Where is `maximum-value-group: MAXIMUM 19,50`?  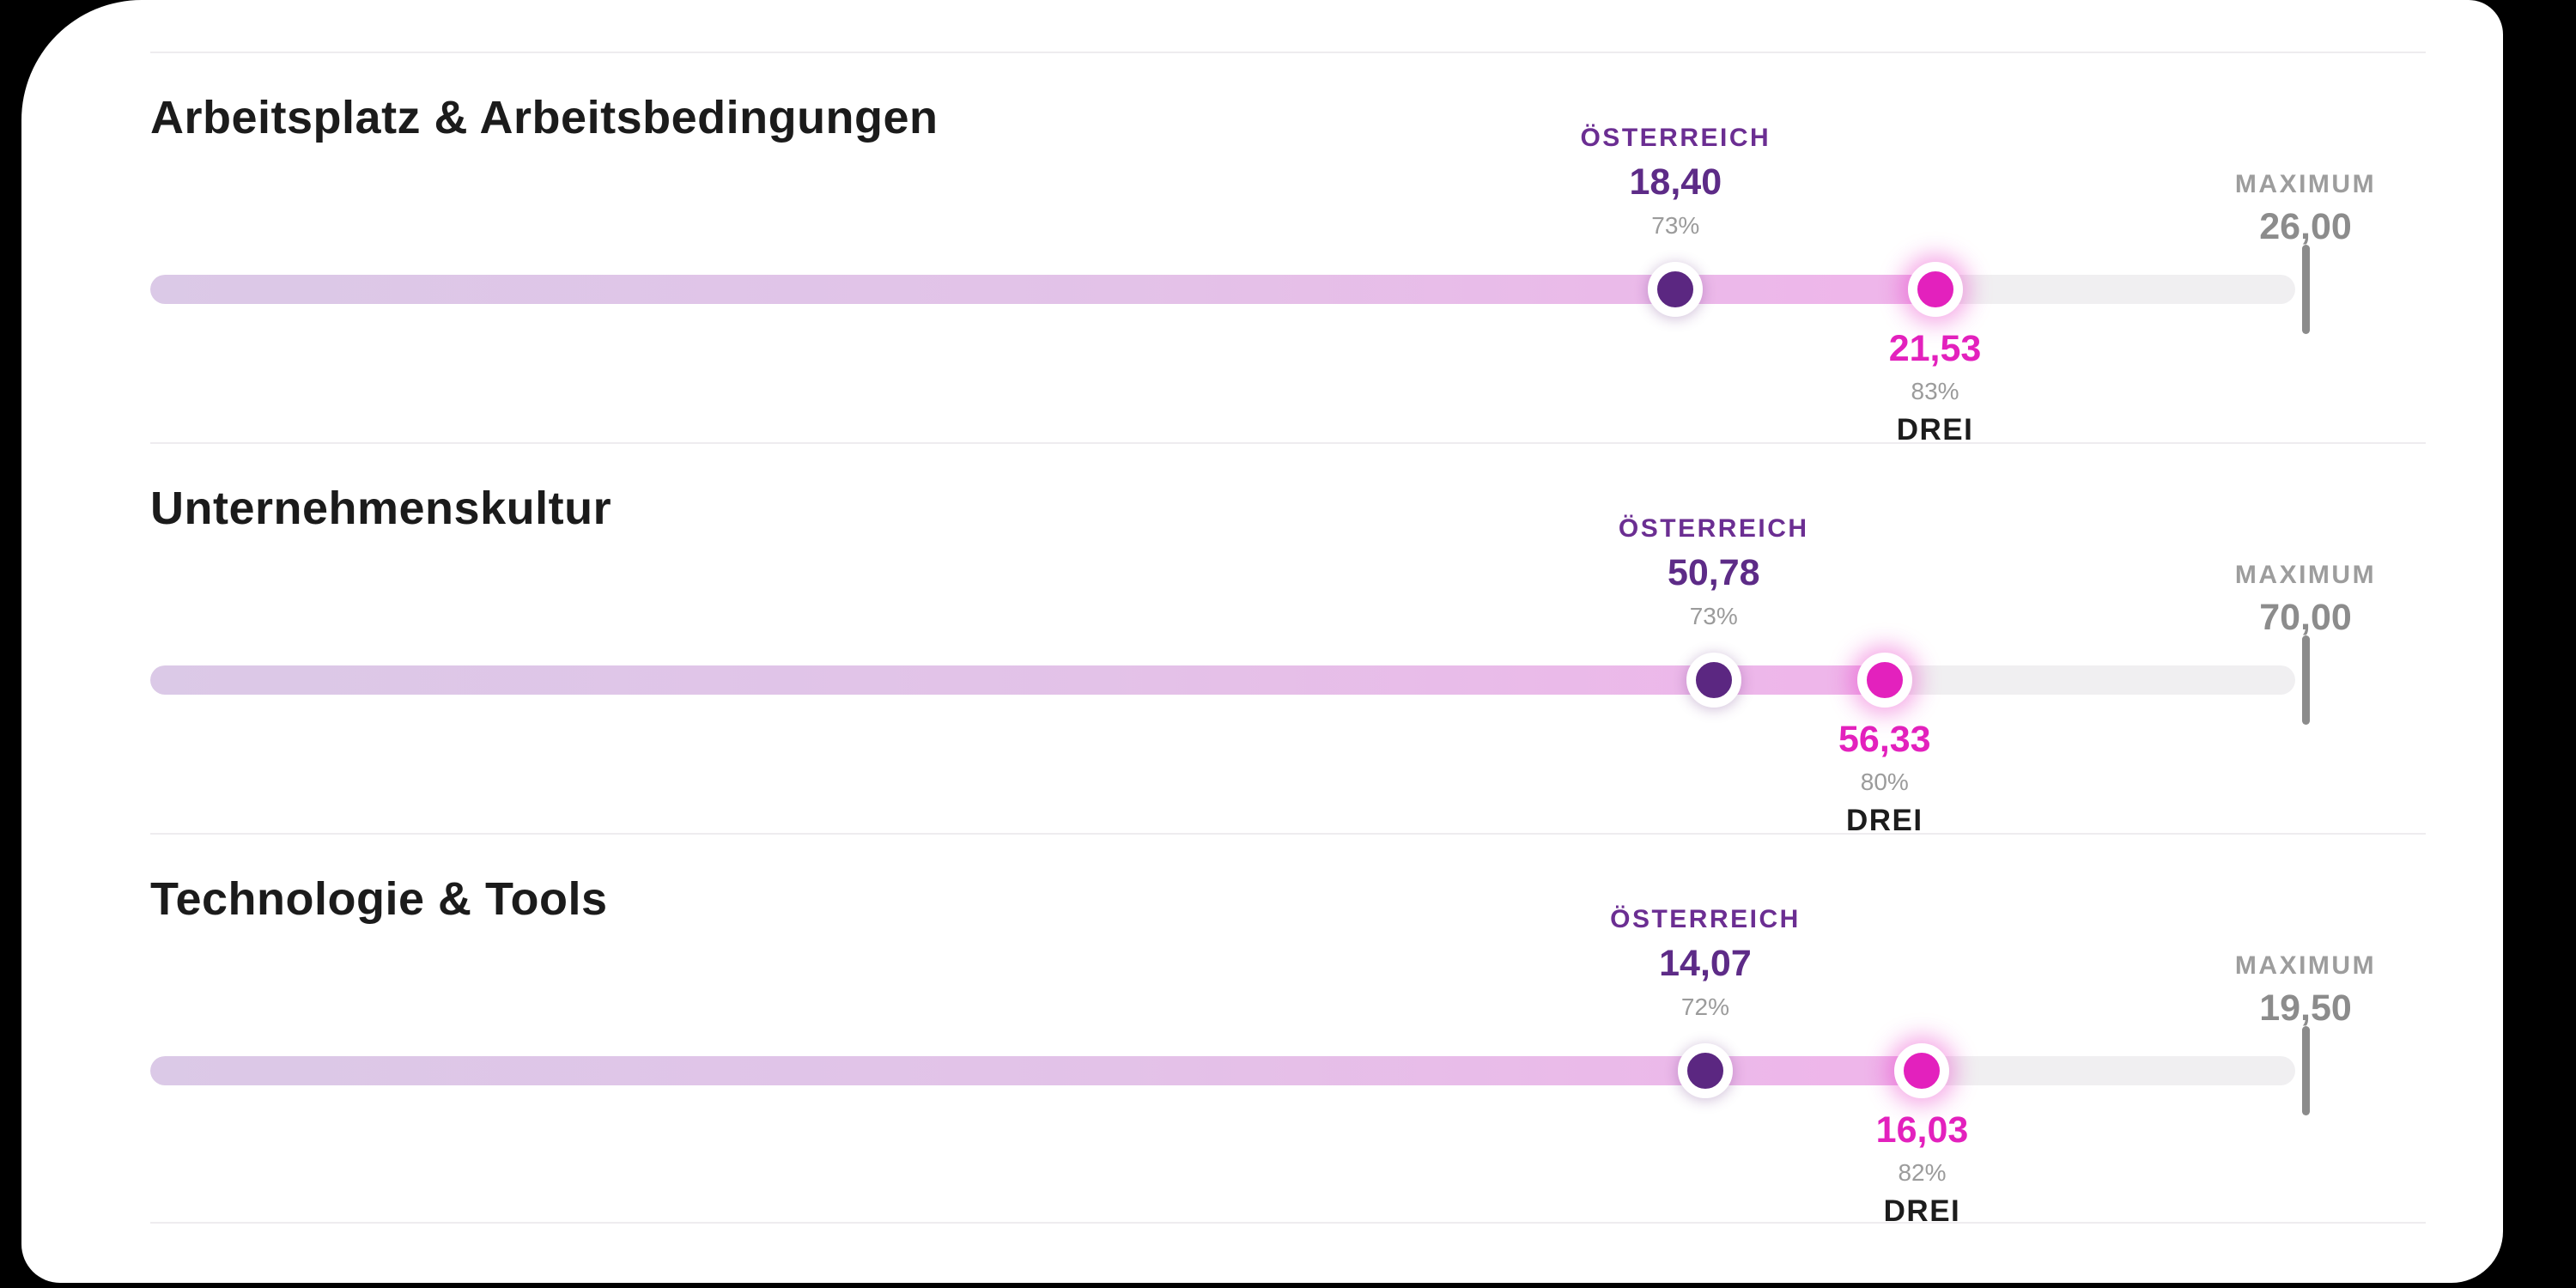
maximum-value-group: MAXIMUM 19,50 is located at coordinates (2305, 991).